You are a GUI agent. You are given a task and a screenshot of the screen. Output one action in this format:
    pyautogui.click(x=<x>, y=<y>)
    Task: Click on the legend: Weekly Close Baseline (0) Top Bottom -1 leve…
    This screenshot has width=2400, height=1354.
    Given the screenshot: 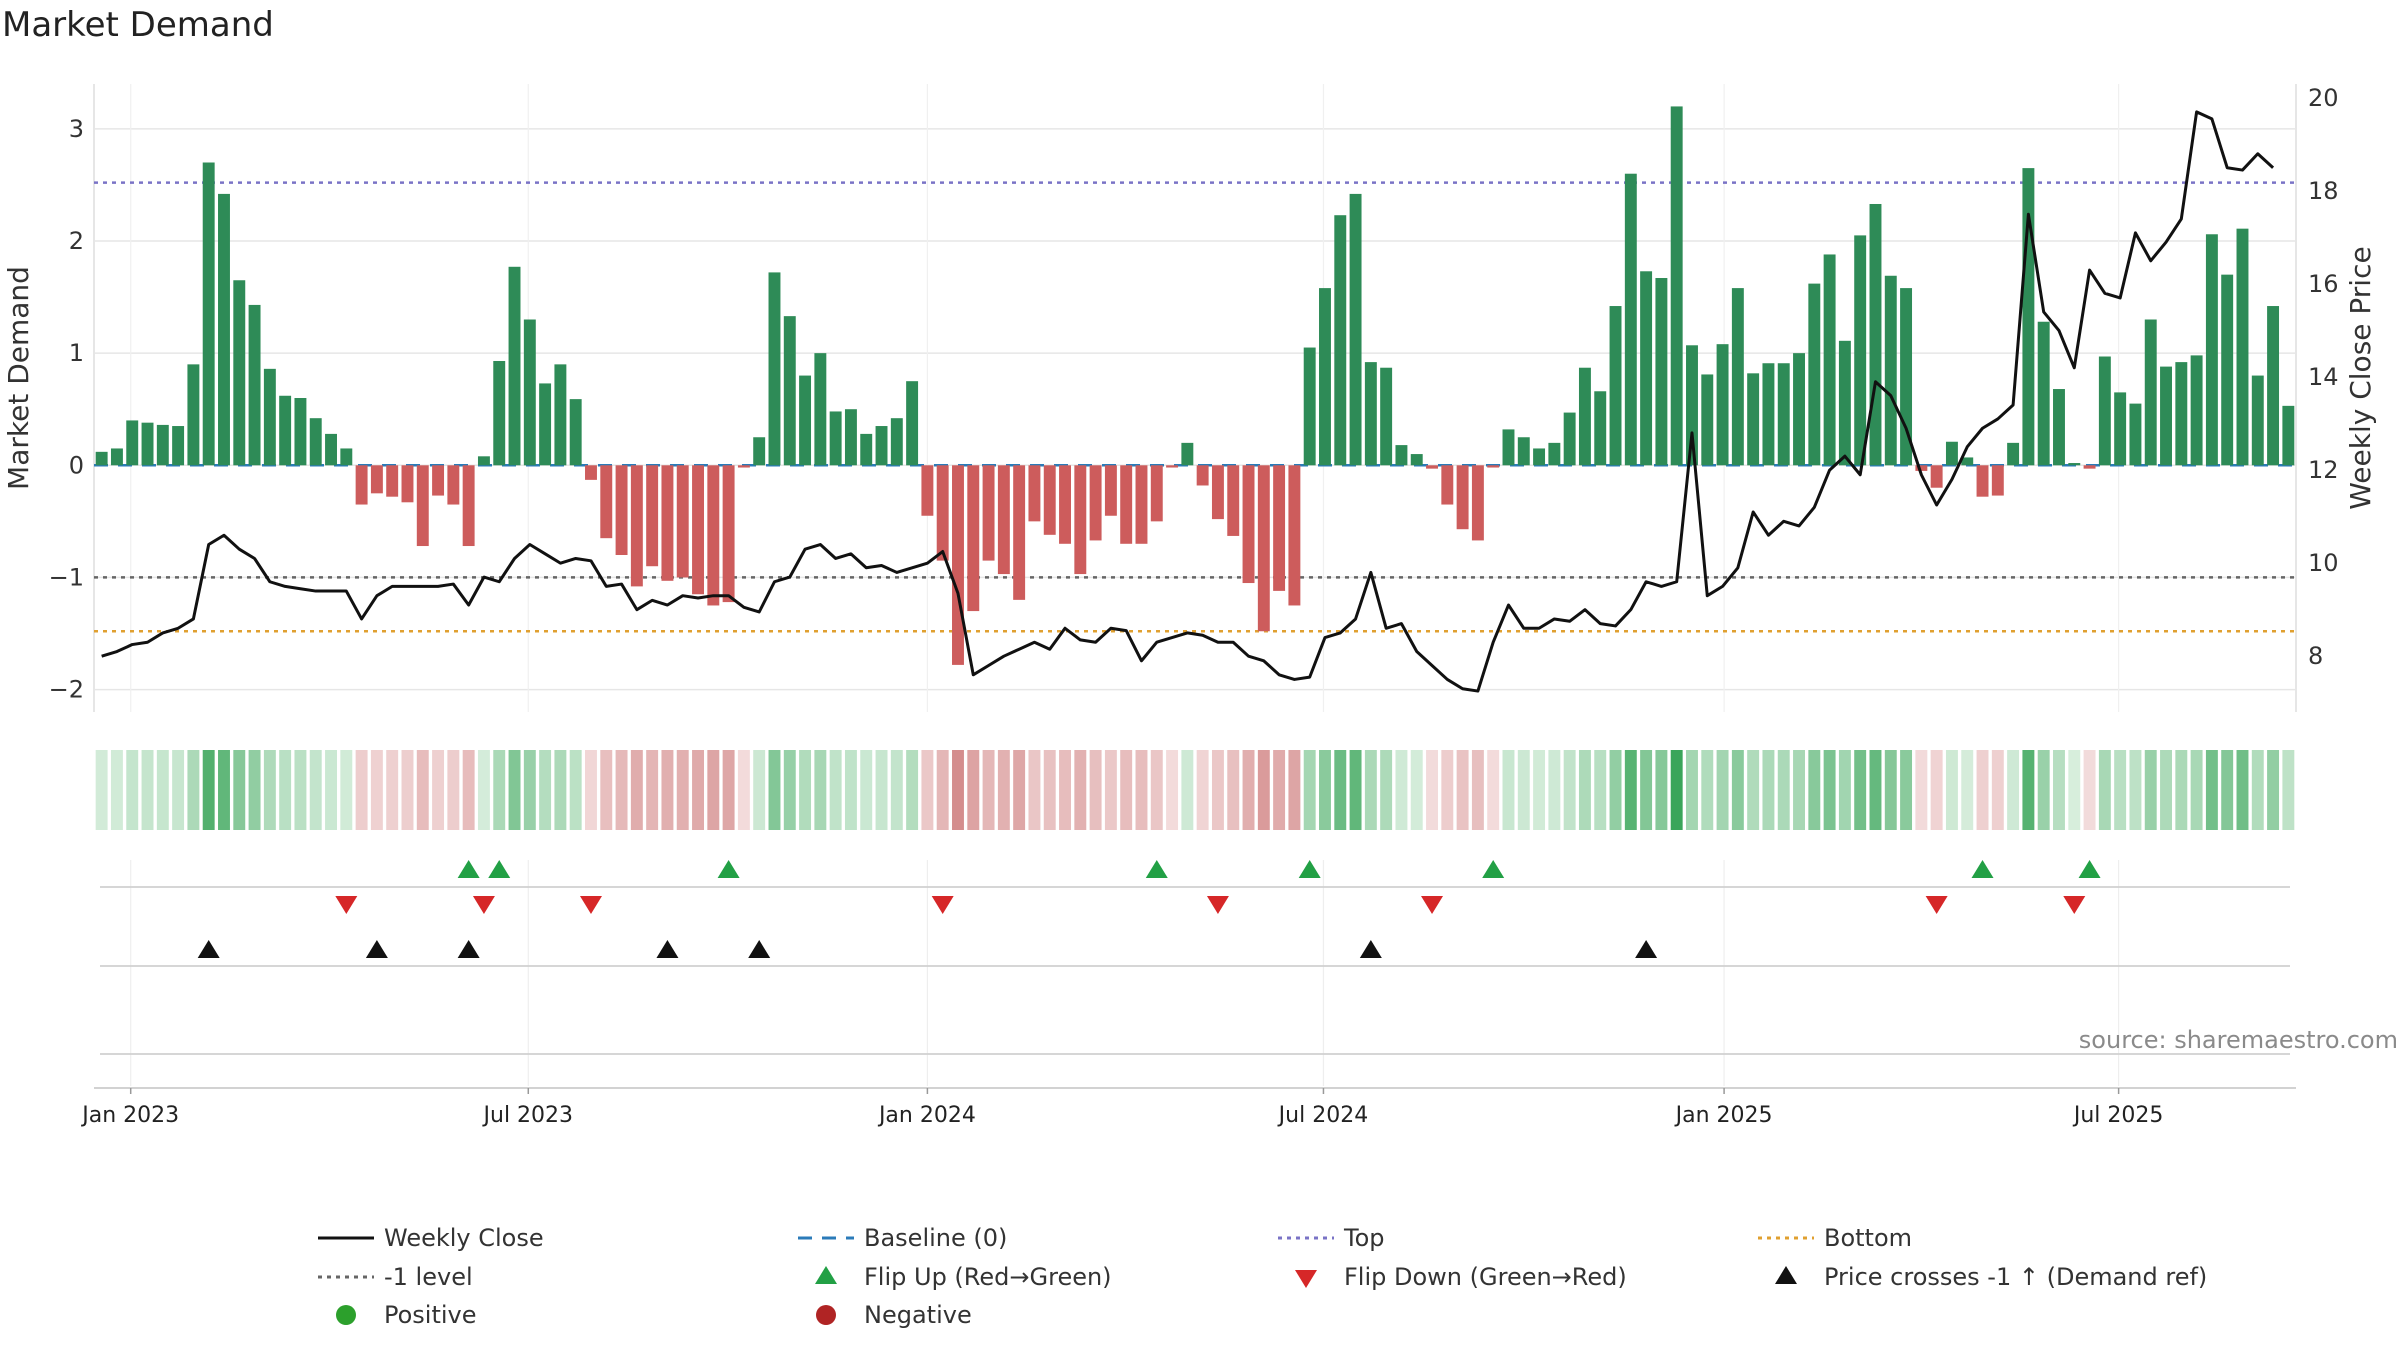 What is the action you would take?
    pyautogui.click(x=1262, y=1276)
    